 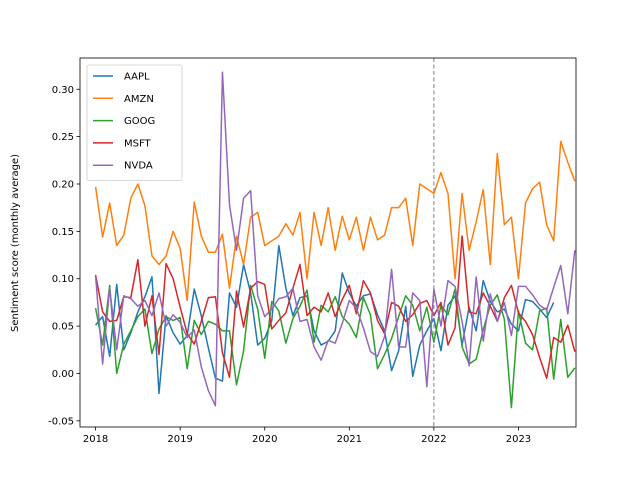 I want to click on x-tick-label: 2019, so click(x=179, y=439).